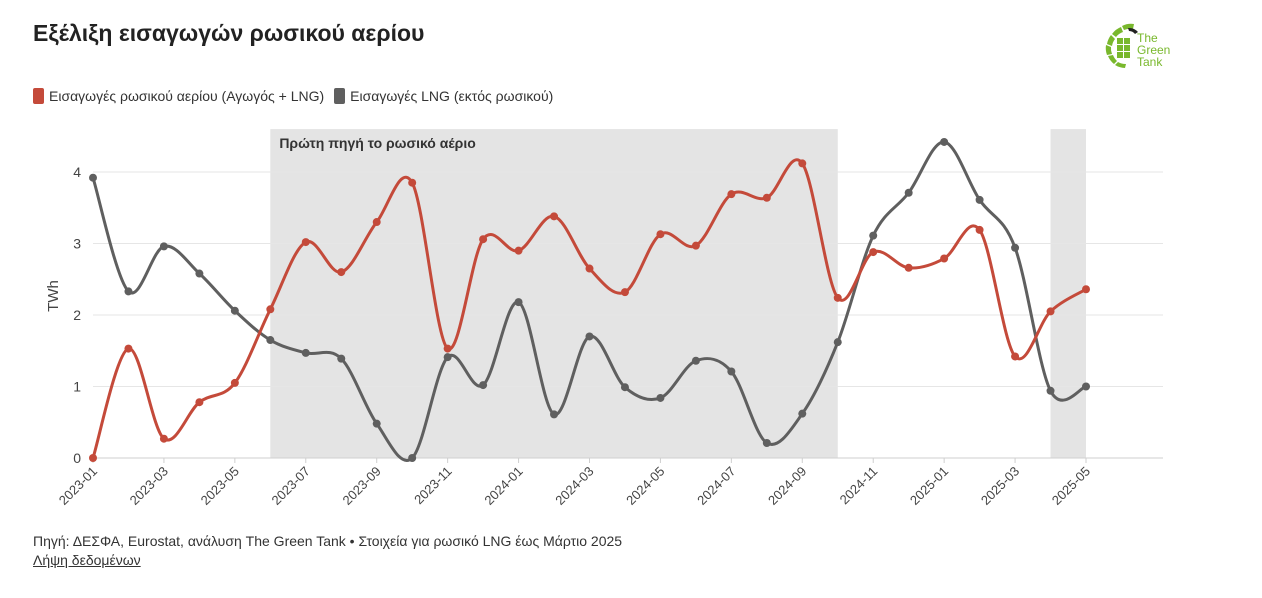 The image size is (1262, 598). Describe the element at coordinates (77, 387) in the screenshot. I see `y-tick-label-1: 1` at that location.